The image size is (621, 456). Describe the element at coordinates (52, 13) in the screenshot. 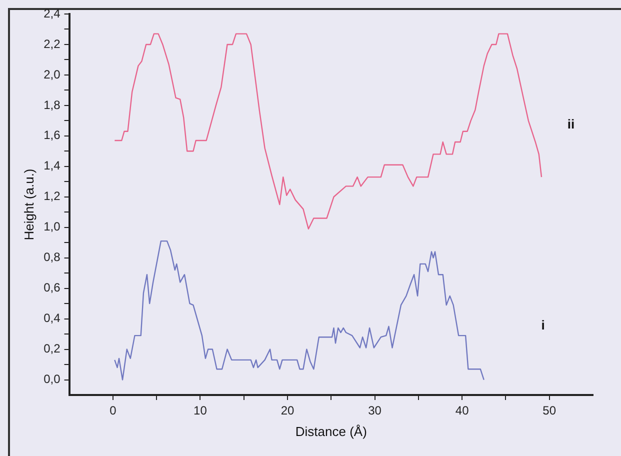

I see `y-tick-label: 2,4` at that location.